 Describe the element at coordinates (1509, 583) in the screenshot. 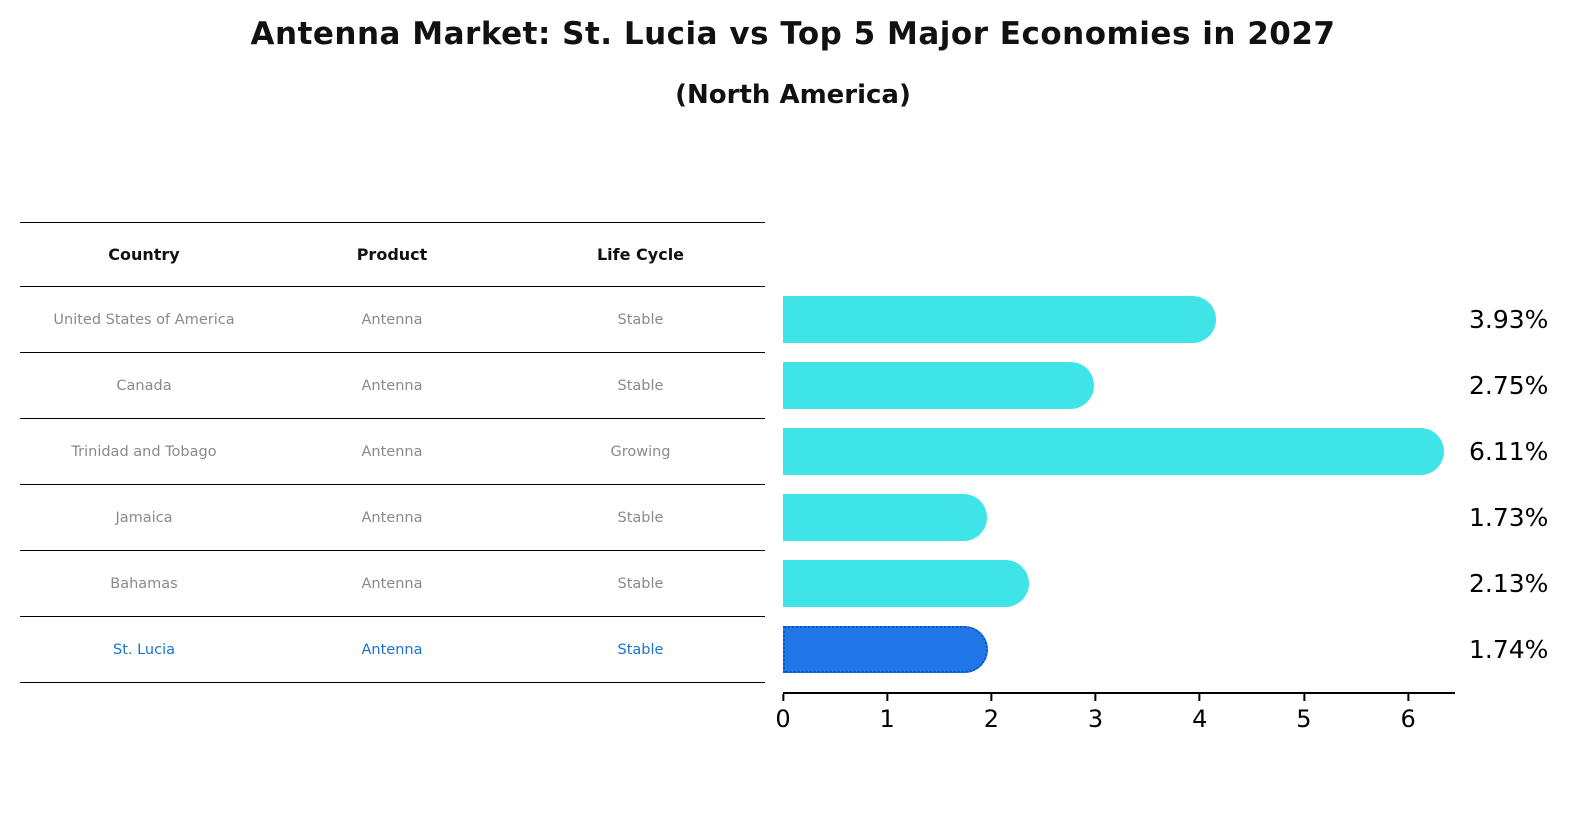

I see `bar-value-label: 2.13%` at that location.